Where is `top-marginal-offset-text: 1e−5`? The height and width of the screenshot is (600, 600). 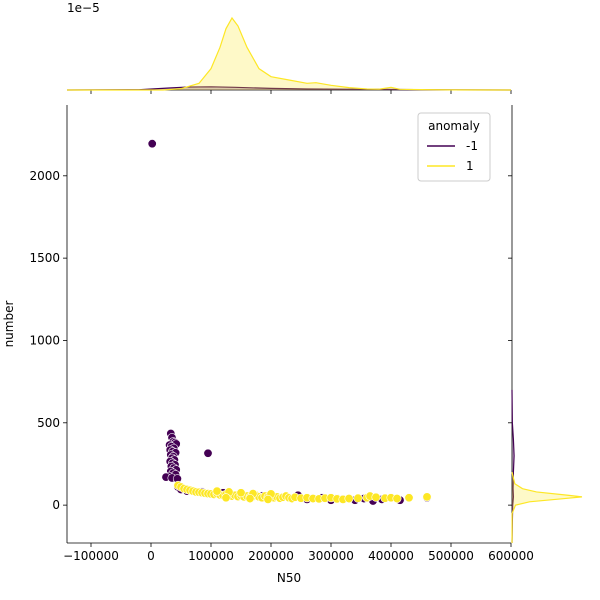
top-marginal-offset-text: 1e−5 is located at coordinates (83, 8).